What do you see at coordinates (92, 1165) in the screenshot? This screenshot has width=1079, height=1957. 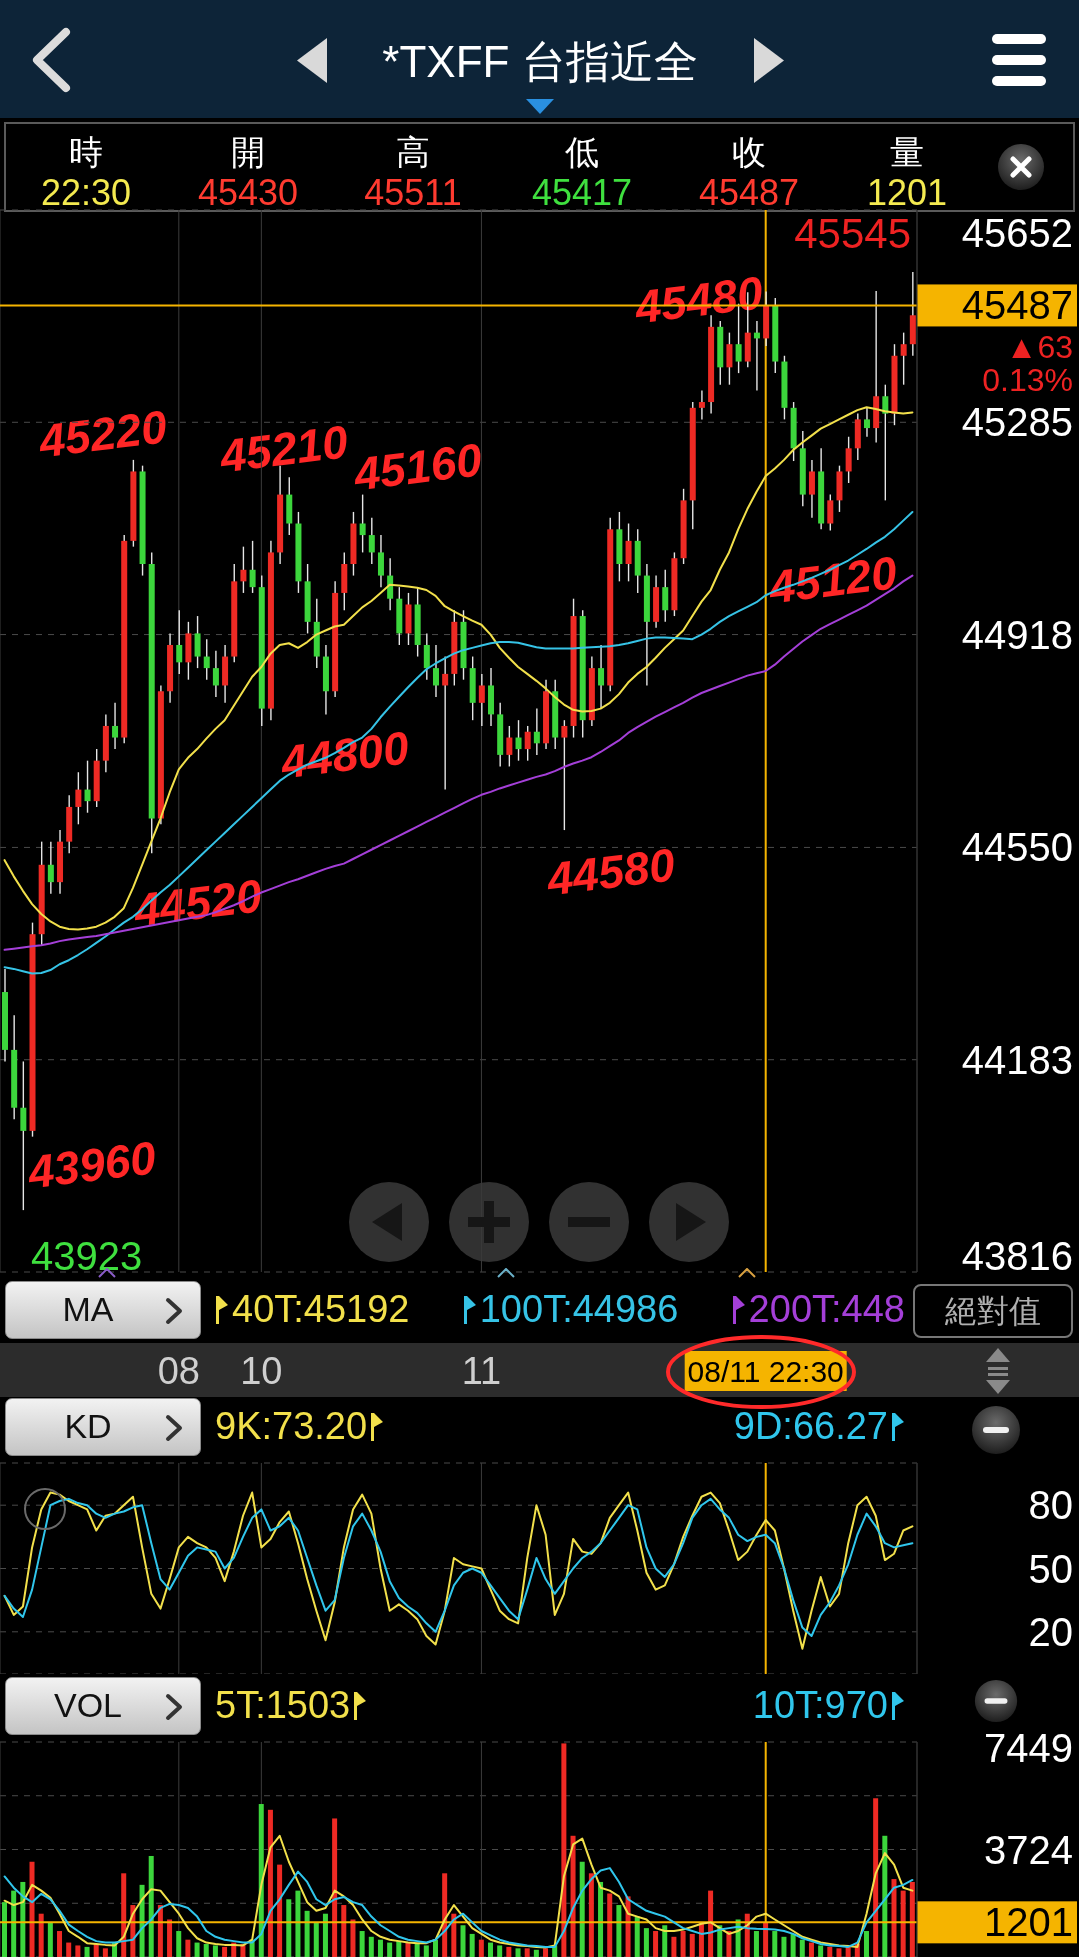 I see `annotation: 43960` at bounding box center [92, 1165].